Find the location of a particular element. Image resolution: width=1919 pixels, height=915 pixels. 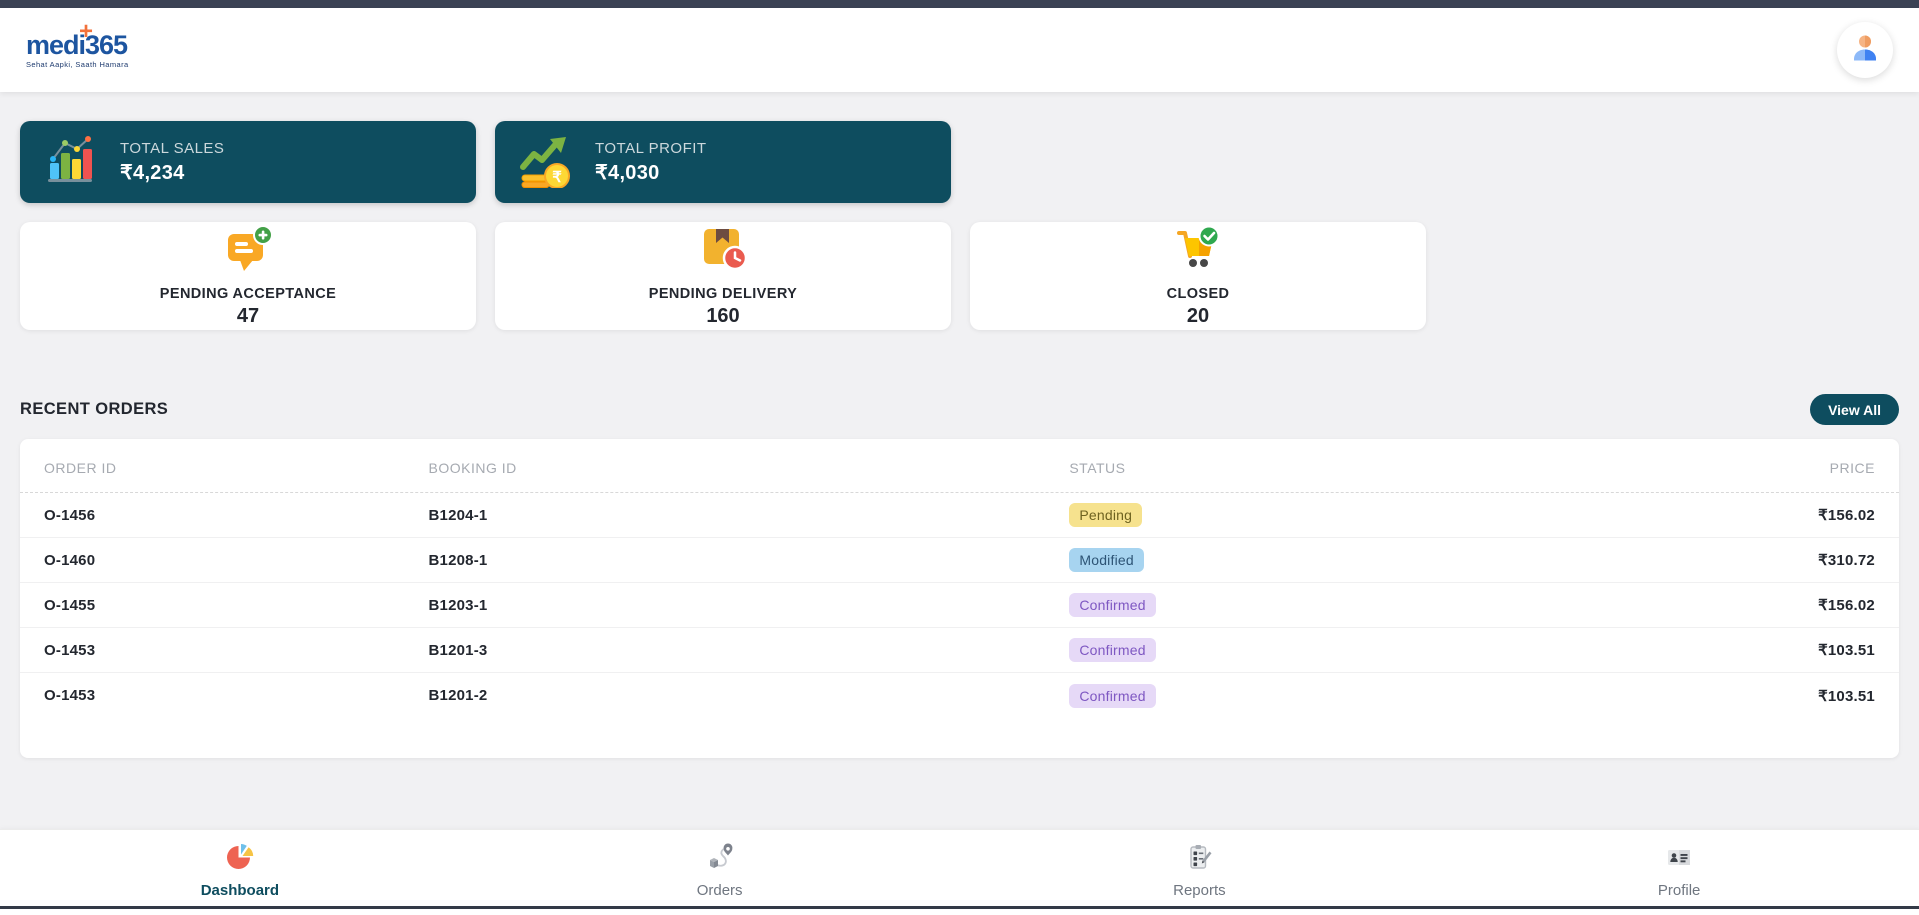

column-booking-id: BOOKING ID is located at coordinates (472, 467).